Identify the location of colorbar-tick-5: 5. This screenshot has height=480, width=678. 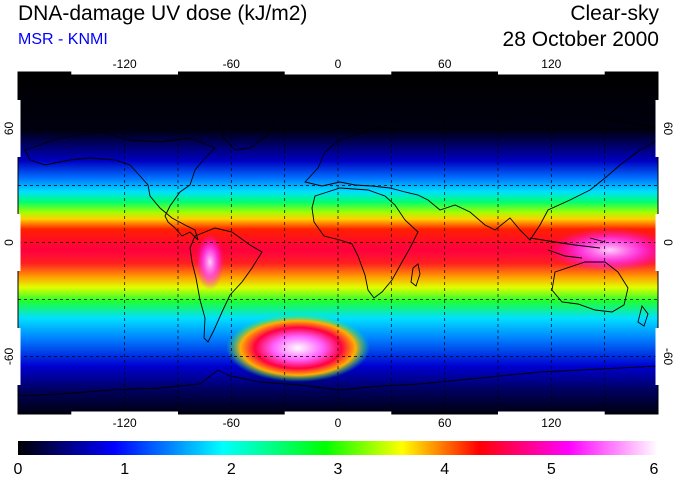
(551, 469).